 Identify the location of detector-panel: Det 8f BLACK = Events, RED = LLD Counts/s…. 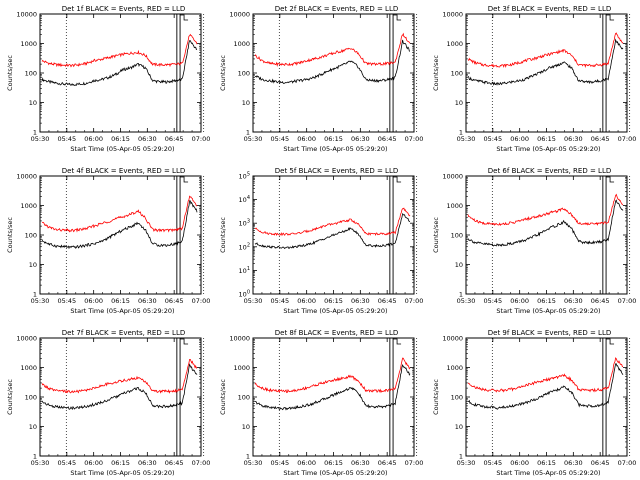
(321, 403).